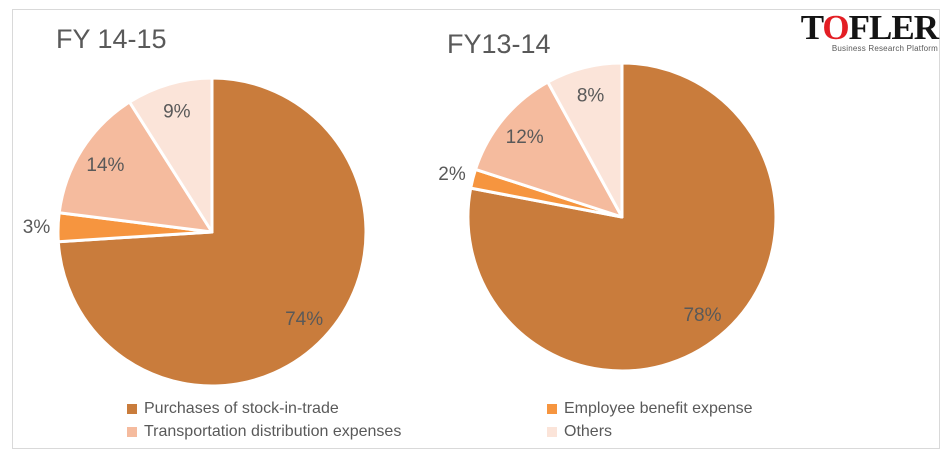  What do you see at coordinates (591, 95) in the screenshot?
I see `pie-slice-label: 8%` at bounding box center [591, 95].